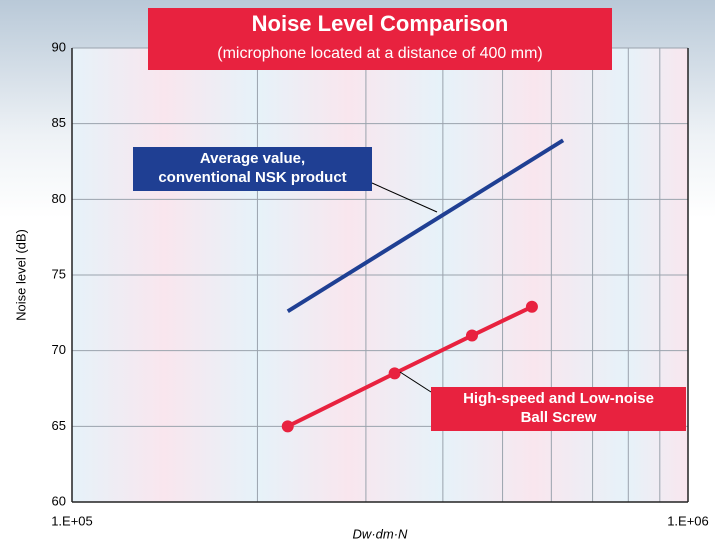 This screenshot has height=551, width=715. Describe the element at coordinates (380, 533) in the screenshot. I see `x-axis-label: Dw·dm·N` at that location.